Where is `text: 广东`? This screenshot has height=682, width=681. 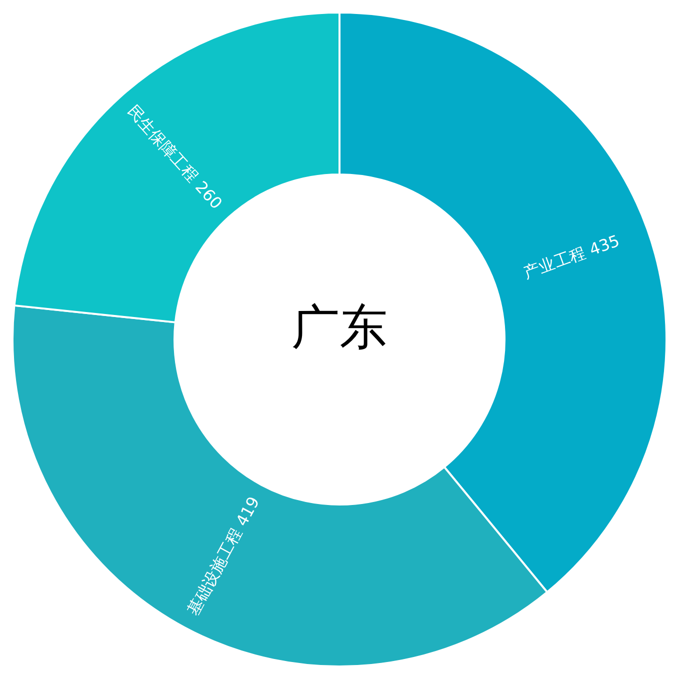 text: 广东 is located at coordinates (340, 328).